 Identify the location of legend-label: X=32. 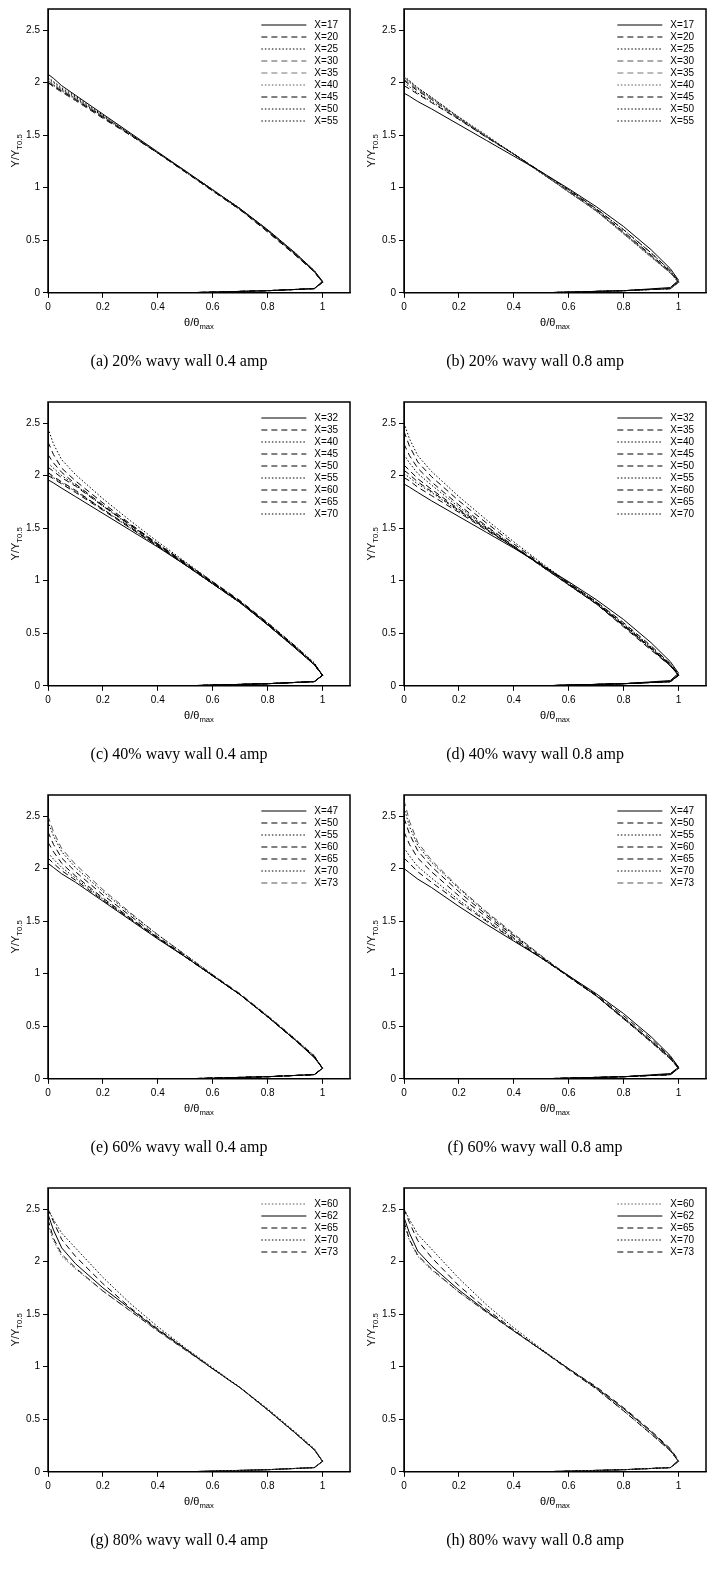
(326, 417).